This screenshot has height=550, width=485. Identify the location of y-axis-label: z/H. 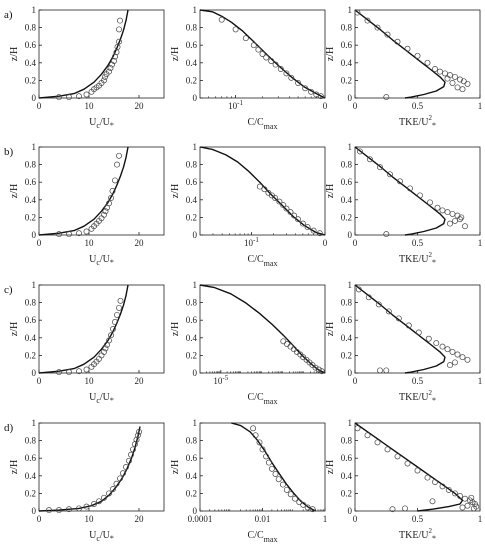
(14, 329).